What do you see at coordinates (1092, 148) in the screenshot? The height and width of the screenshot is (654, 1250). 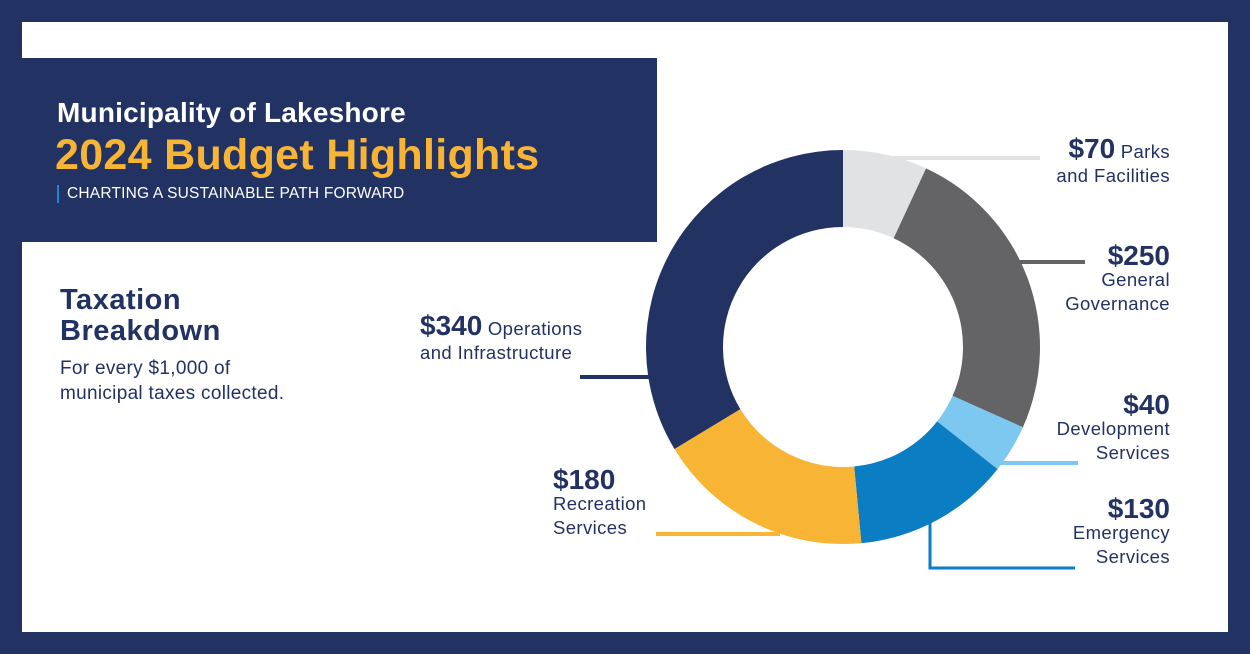 I see `amount-parks: $70` at bounding box center [1092, 148].